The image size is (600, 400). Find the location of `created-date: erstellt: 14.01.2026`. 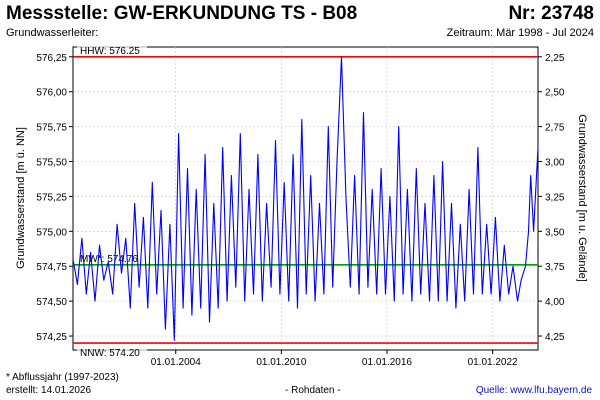

created-date: erstellt: 14.01.2026 is located at coordinates (49, 390).